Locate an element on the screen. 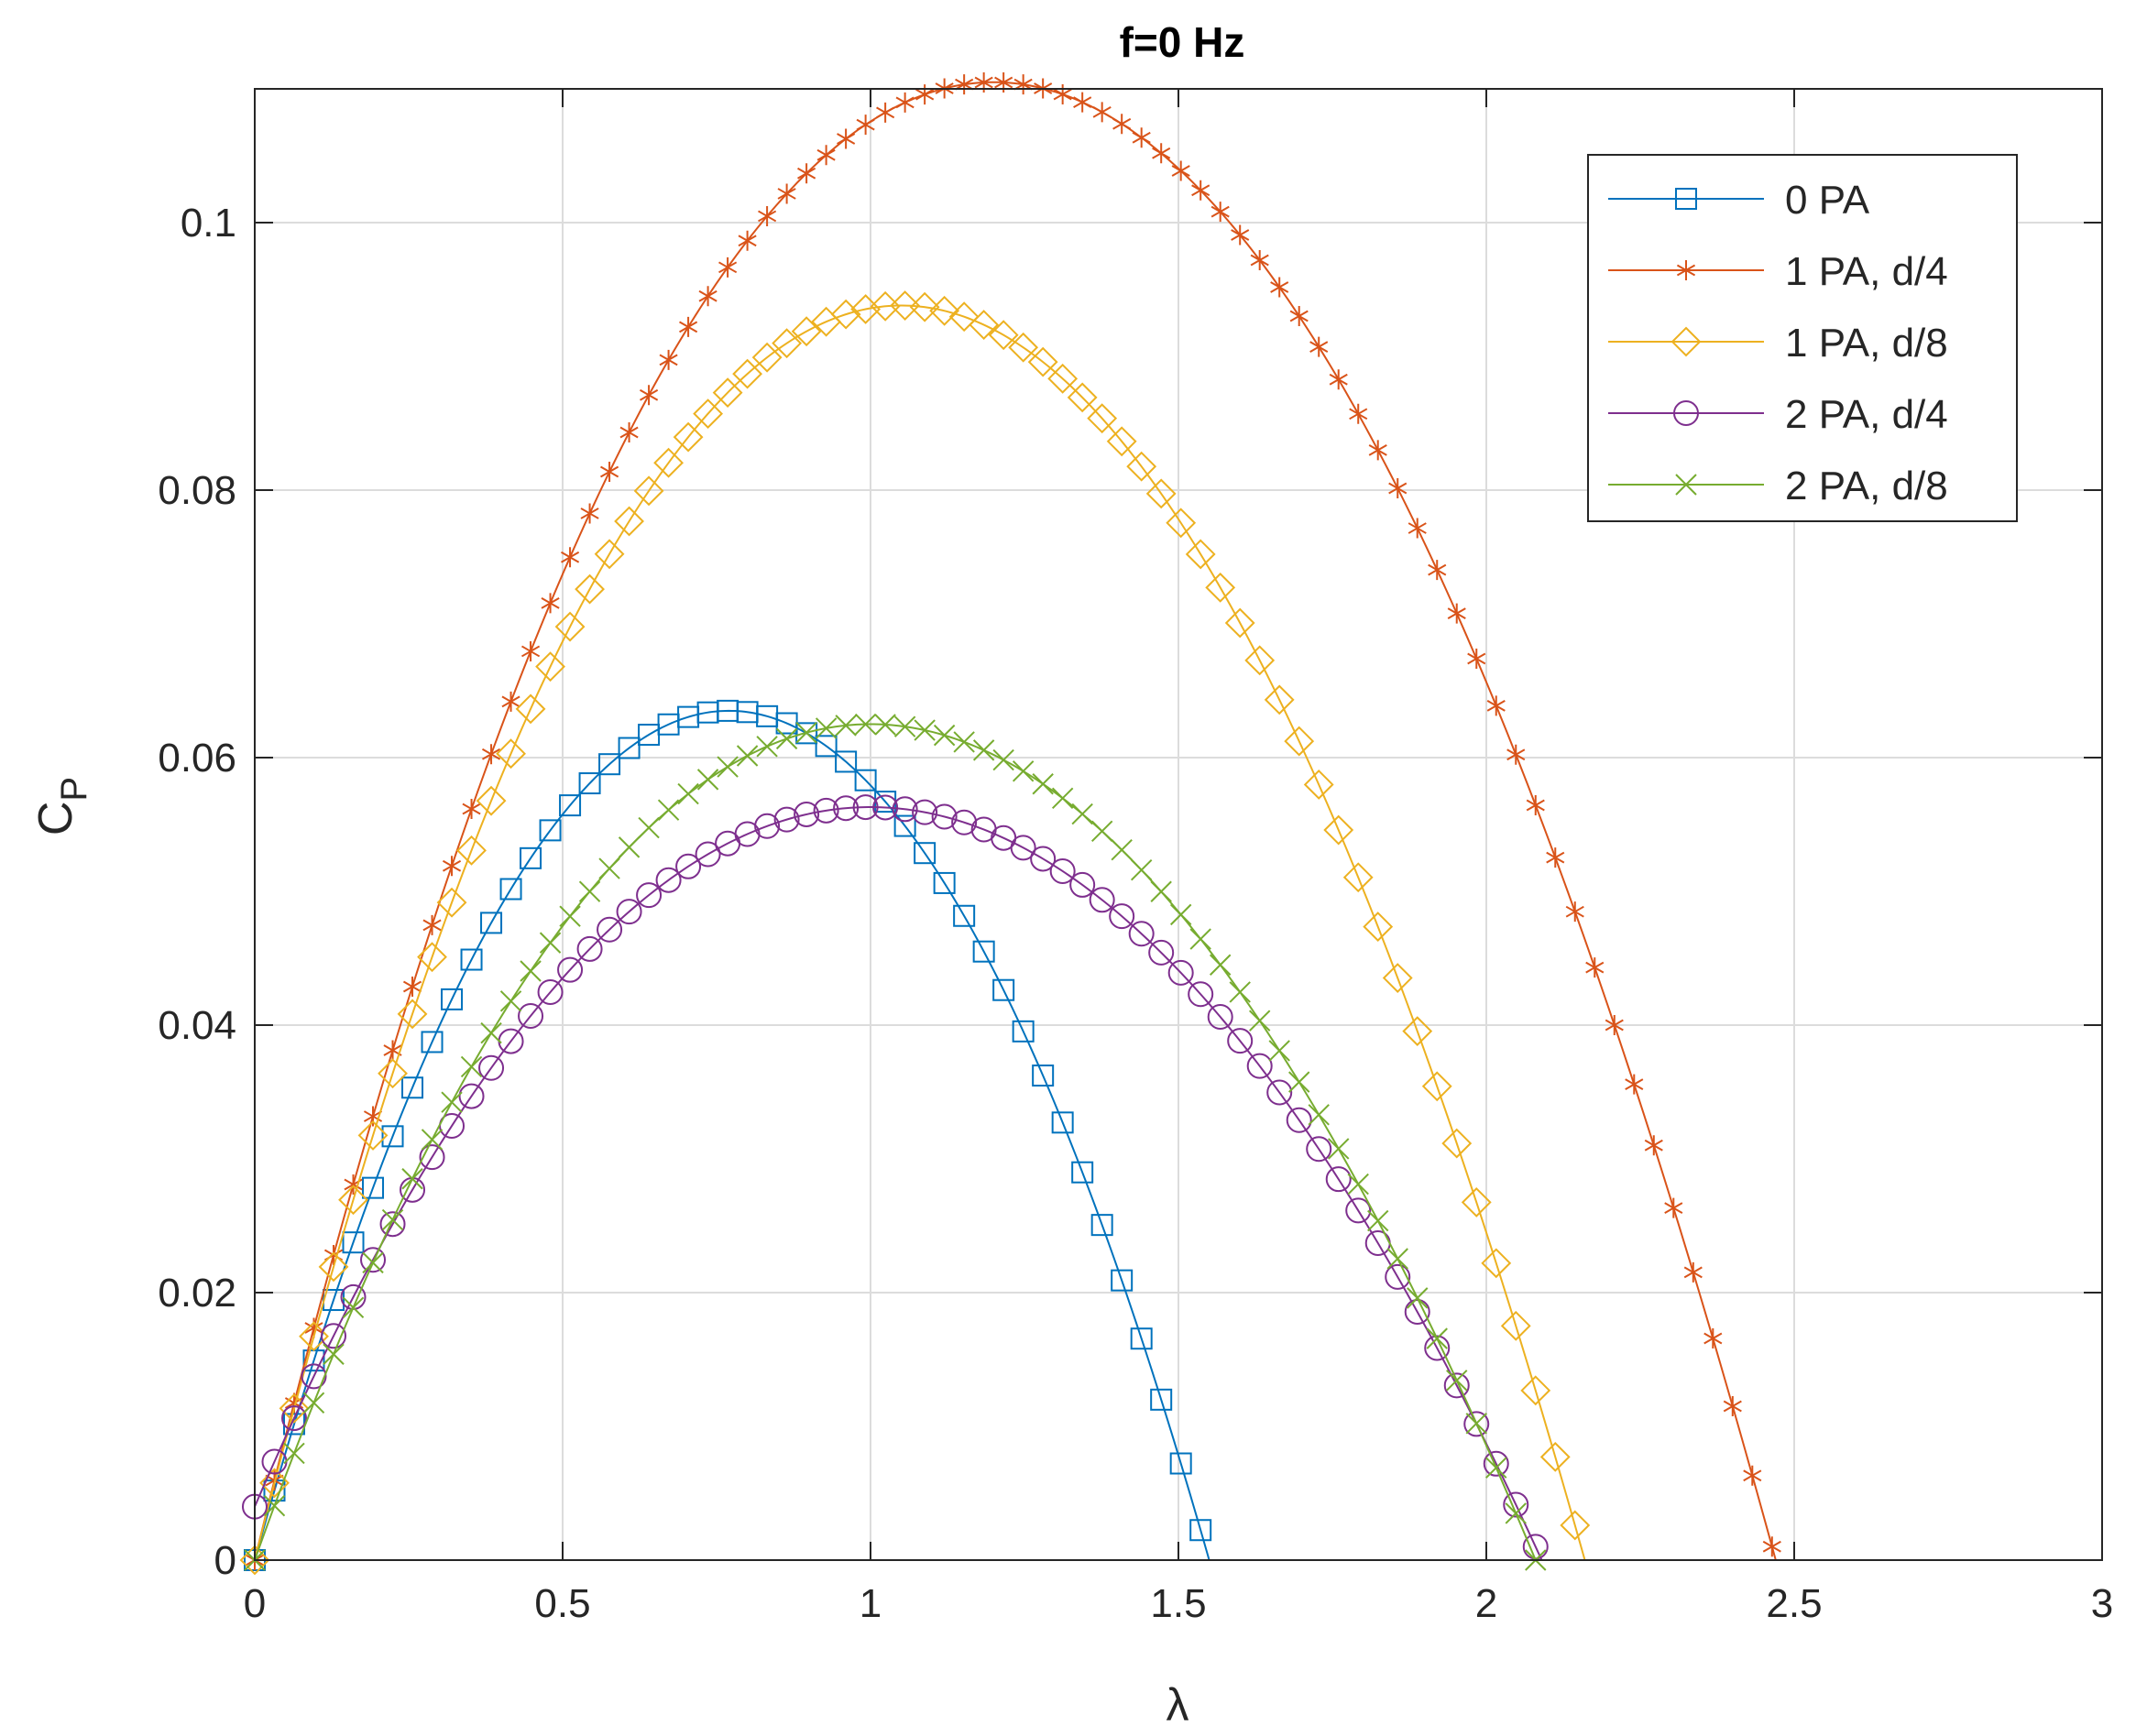 The height and width of the screenshot is (1736, 2136). legend-entry: 1 PA, d/8 is located at coordinates (1778, 343).